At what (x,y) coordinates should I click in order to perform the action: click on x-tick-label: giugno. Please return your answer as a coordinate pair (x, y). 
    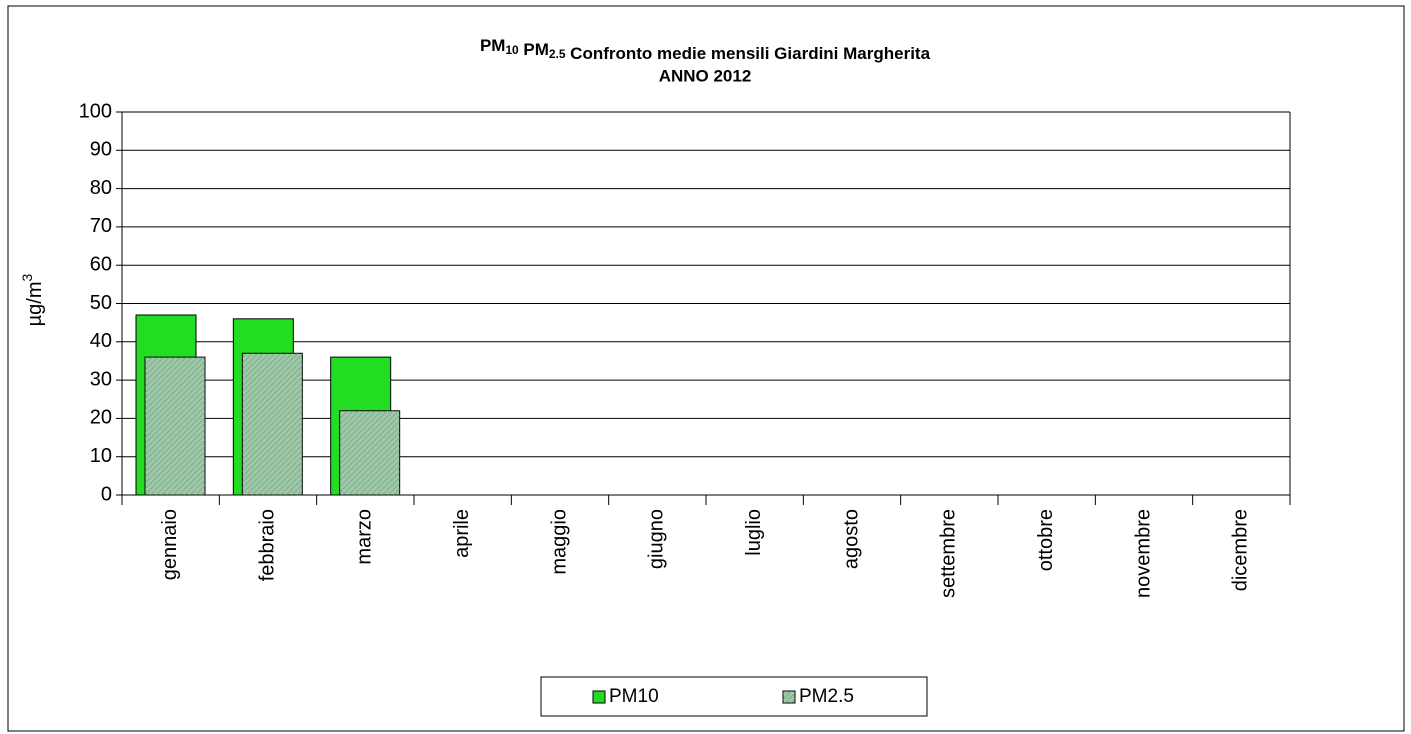
    Looking at the image, I should click on (657, 539).